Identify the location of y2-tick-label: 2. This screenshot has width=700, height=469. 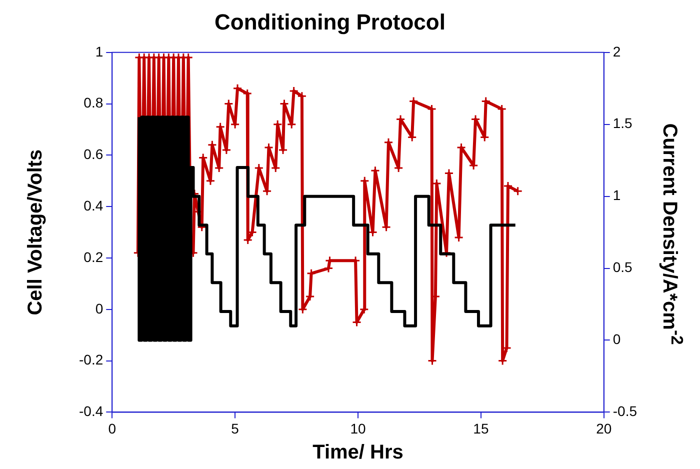
(616, 51).